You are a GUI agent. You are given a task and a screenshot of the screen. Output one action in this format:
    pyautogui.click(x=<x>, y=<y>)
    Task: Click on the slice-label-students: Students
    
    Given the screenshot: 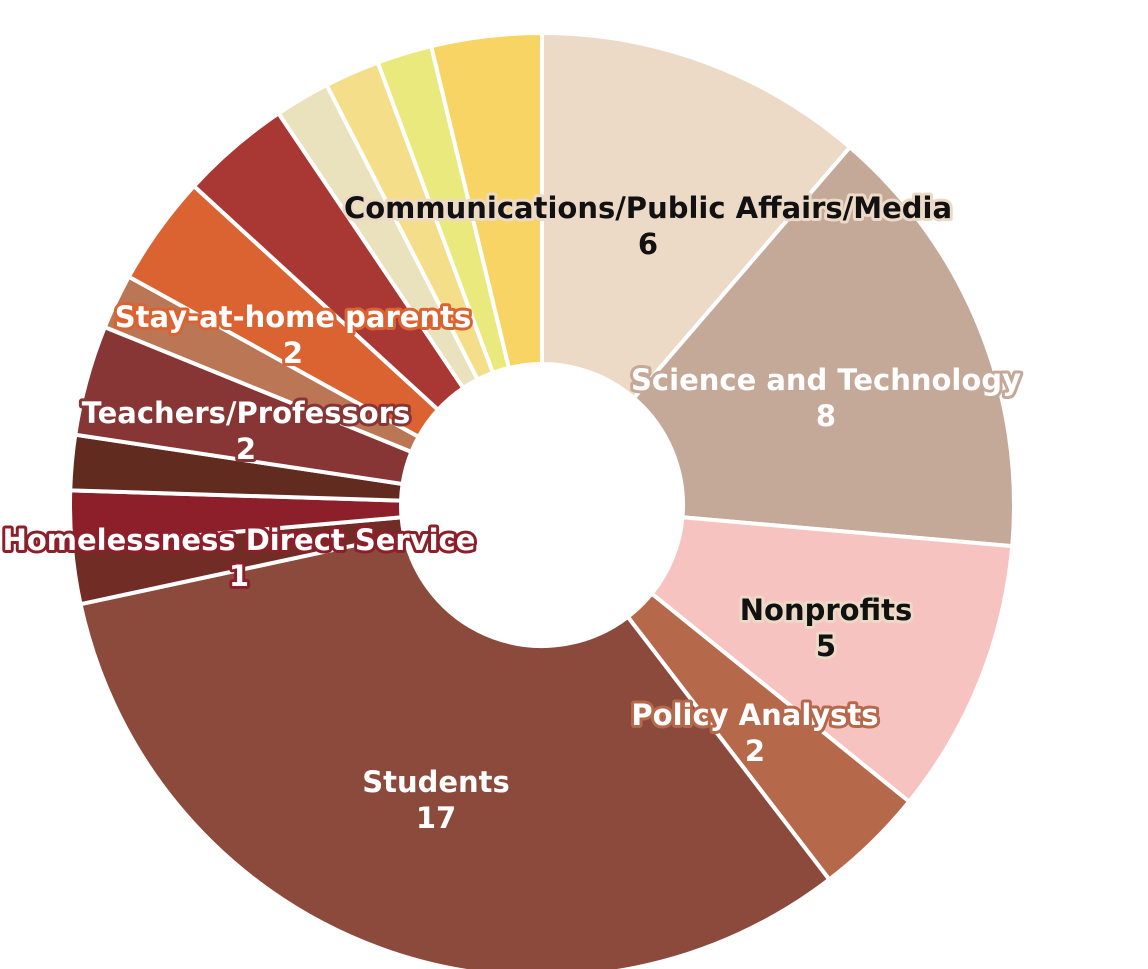 What is the action you would take?
    pyautogui.click(x=436, y=782)
    